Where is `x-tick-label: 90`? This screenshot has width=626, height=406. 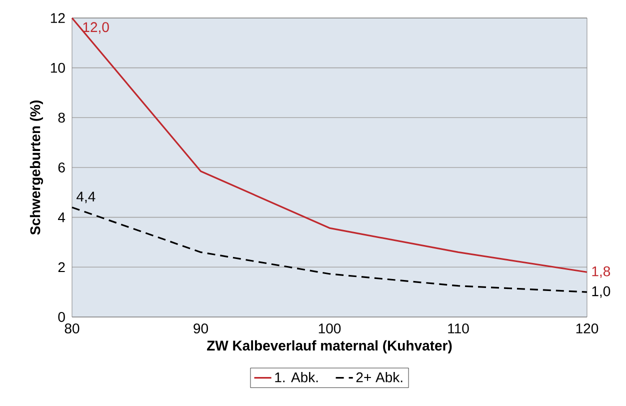
x-tick-label: 90 is located at coordinates (201, 329).